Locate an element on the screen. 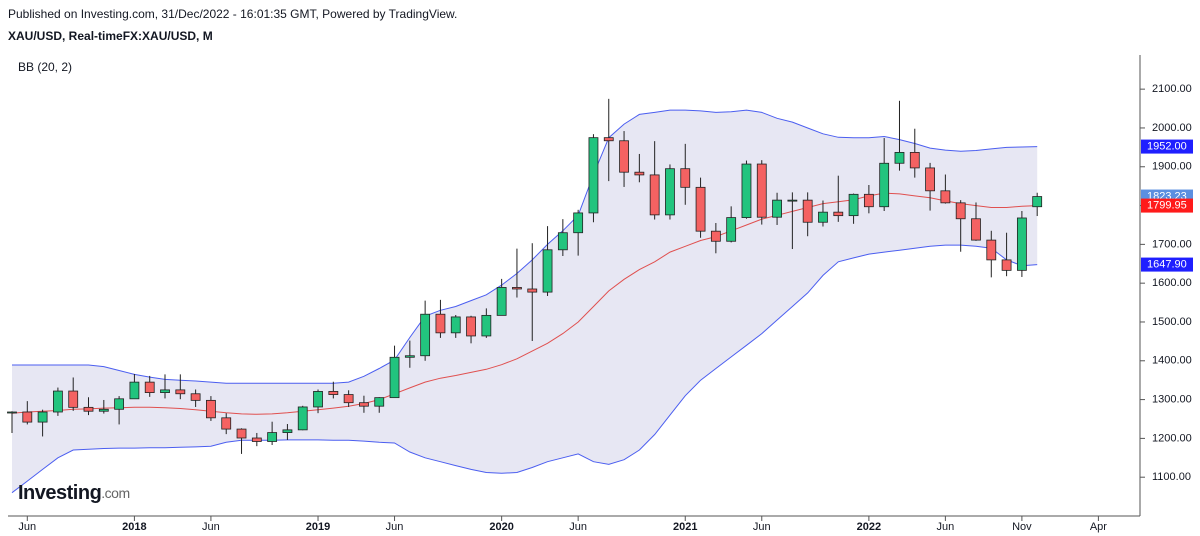  x-tick-label: 2020 is located at coordinates (501, 527).